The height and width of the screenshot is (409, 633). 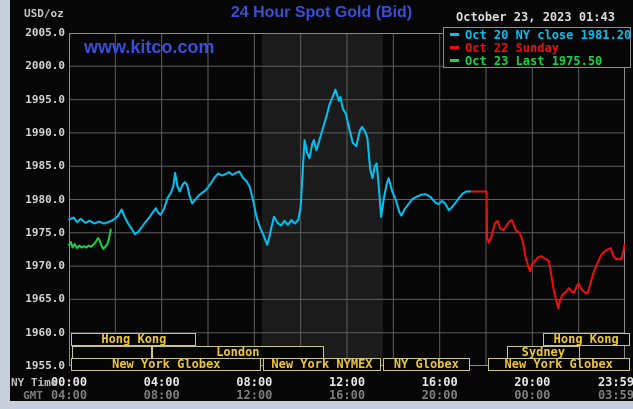 I want to click on gmt-tick-label: 16:00, so click(x=347, y=395).